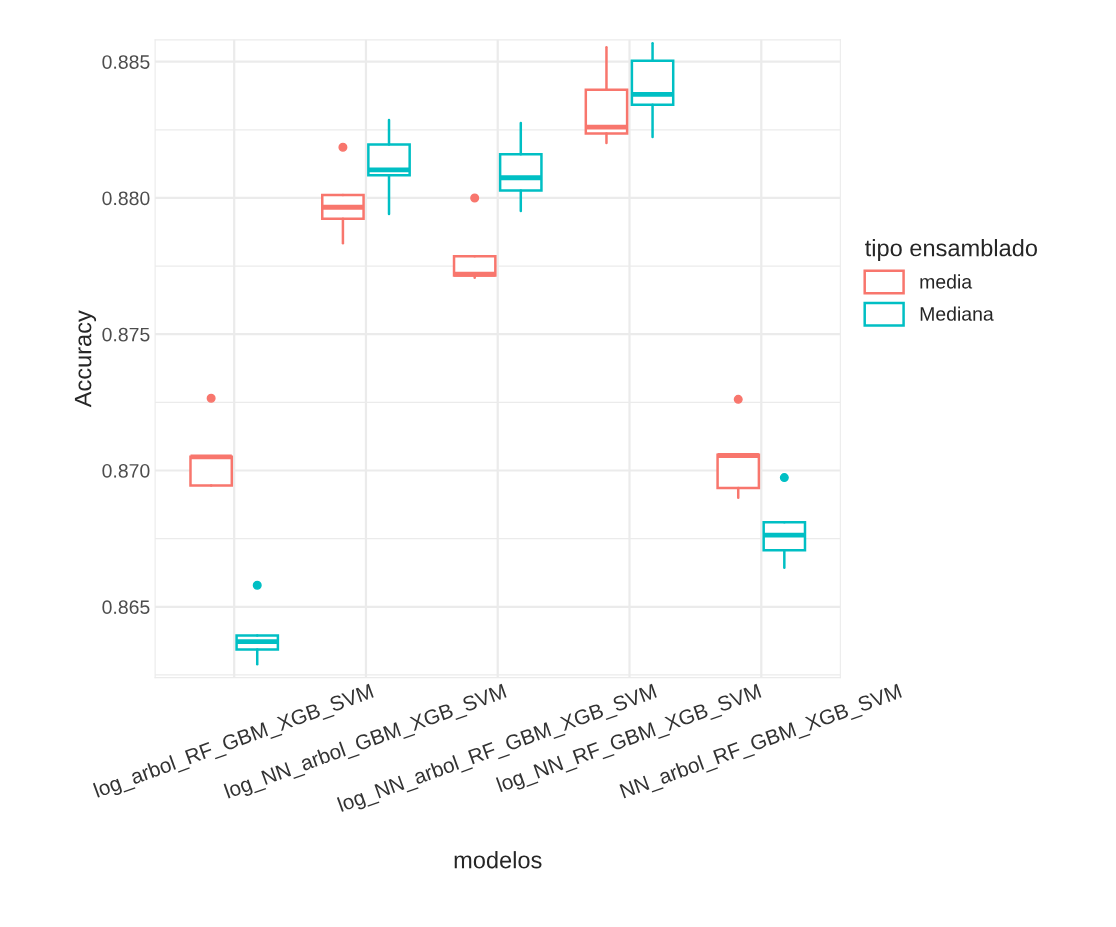 The image size is (1116, 927). I want to click on y-tick-label: 0.865, so click(126, 607).